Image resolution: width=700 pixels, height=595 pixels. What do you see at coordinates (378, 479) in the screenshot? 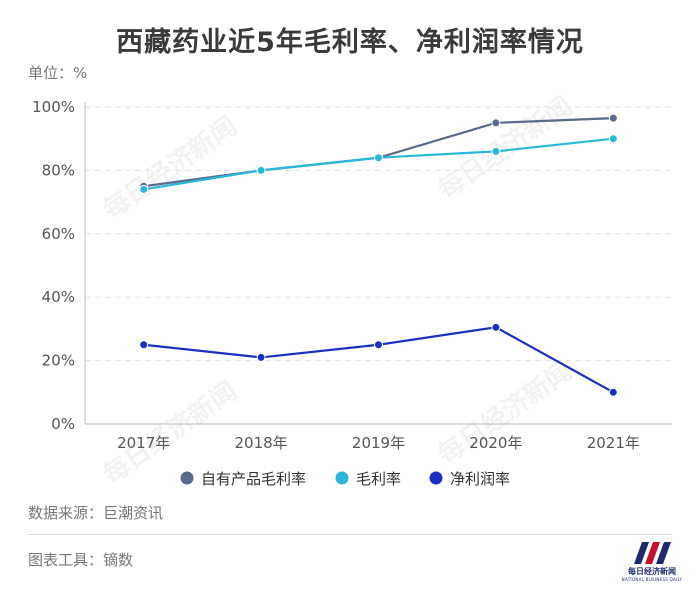
I see `legend-label: 毛利率` at bounding box center [378, 479].